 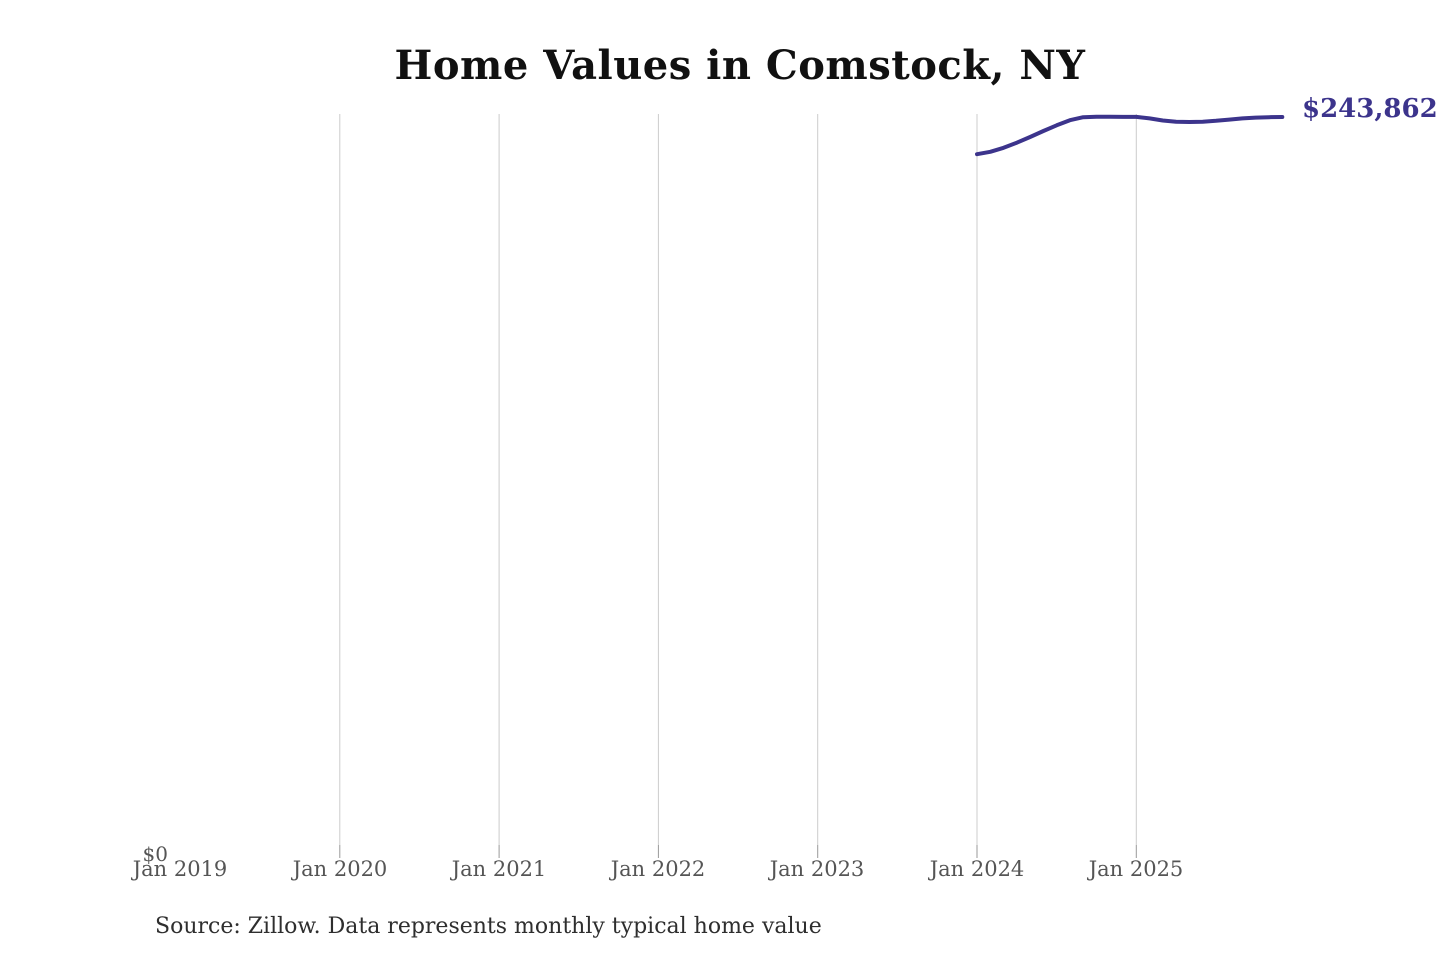 What do you see at coordinates (817, 869) in the screenshot?
I see `x-tick-label-2023: Jan 2023` at bounding box center [817, 869].